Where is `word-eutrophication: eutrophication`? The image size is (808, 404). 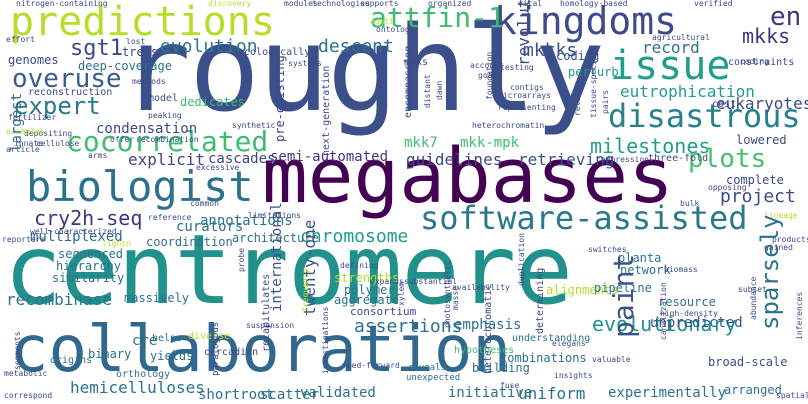 word-eutrophication: eutrophication is located at coordinates (687, 91).